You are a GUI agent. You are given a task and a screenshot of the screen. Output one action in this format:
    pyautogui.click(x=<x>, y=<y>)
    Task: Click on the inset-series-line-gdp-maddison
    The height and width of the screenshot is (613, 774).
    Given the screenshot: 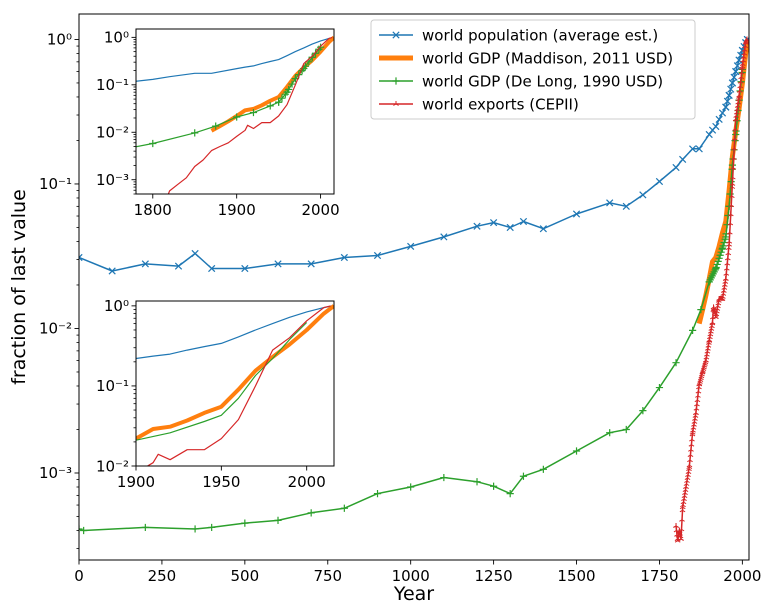 What is the action you would take?
    pyautogui.click(x=235, y=372)
    